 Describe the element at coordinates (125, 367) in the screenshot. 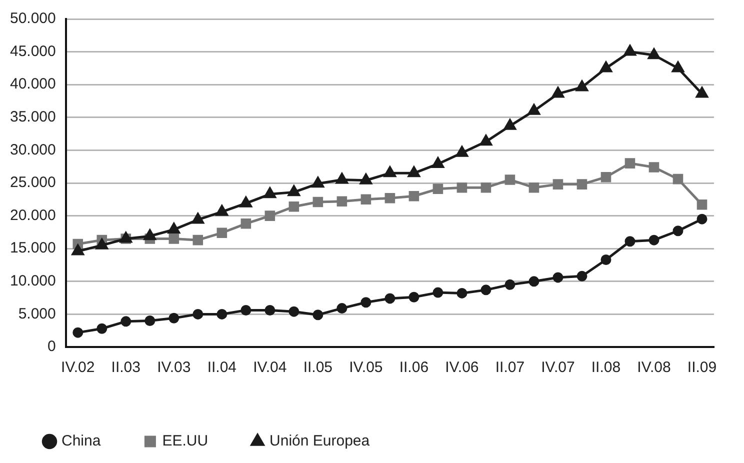

I see `x-tick-label: II.03` at that location.